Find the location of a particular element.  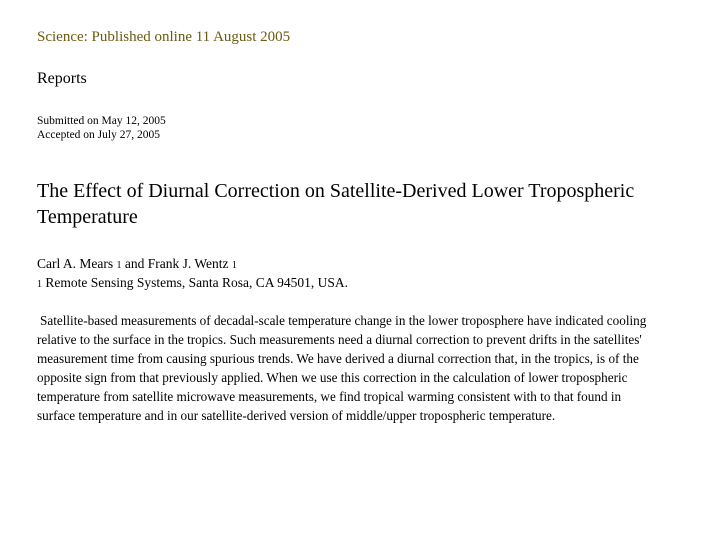

author-joiner: and is located at coordinates (134, 263).